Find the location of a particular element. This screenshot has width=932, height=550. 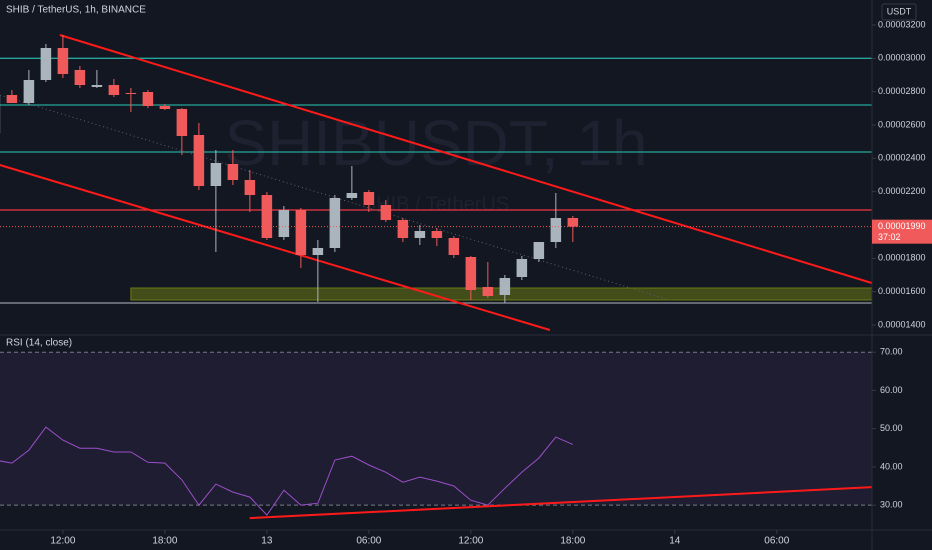

y-tick-label: 0.00002600 is located at coordinates (902, 124).